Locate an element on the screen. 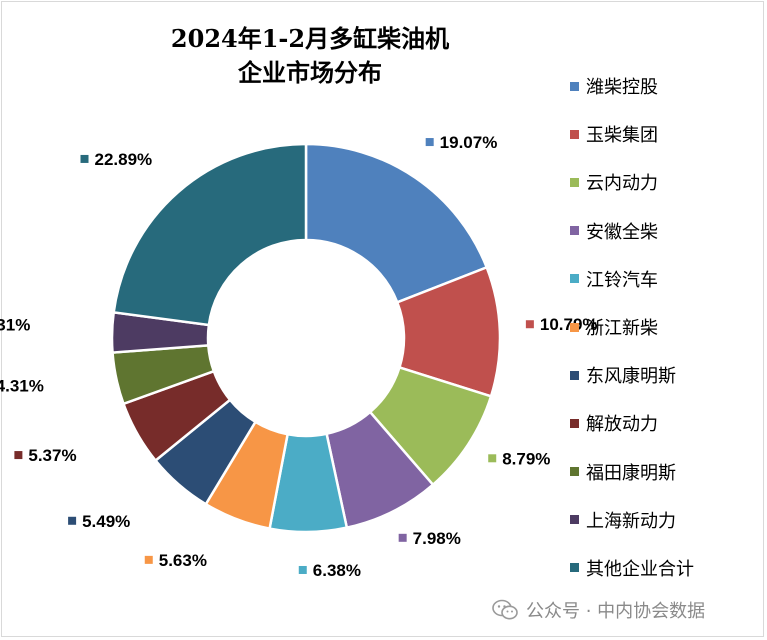  data-label-text: 5.49% is located at coordinates (106, 521).